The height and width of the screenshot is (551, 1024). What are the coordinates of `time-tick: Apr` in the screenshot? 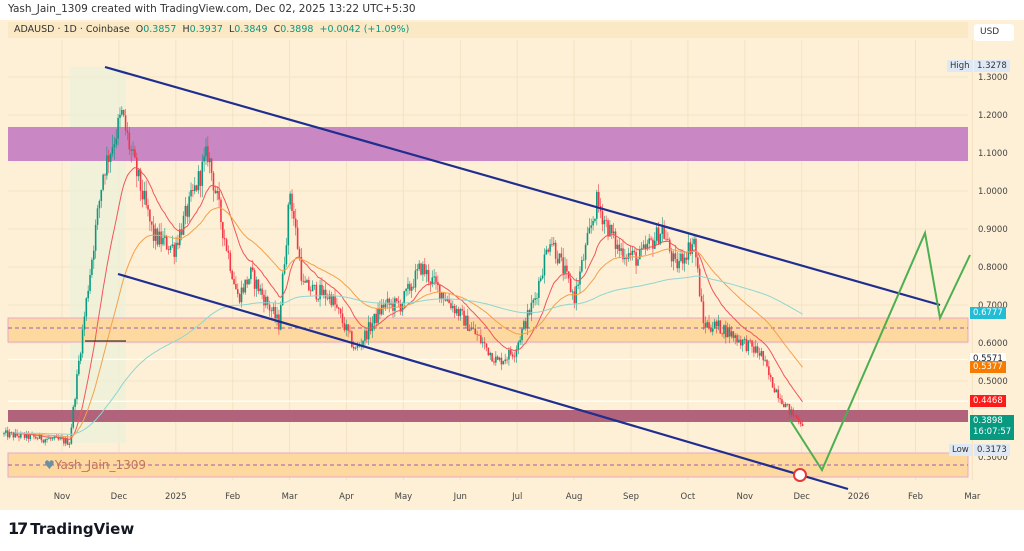 It's located at (346, 497).